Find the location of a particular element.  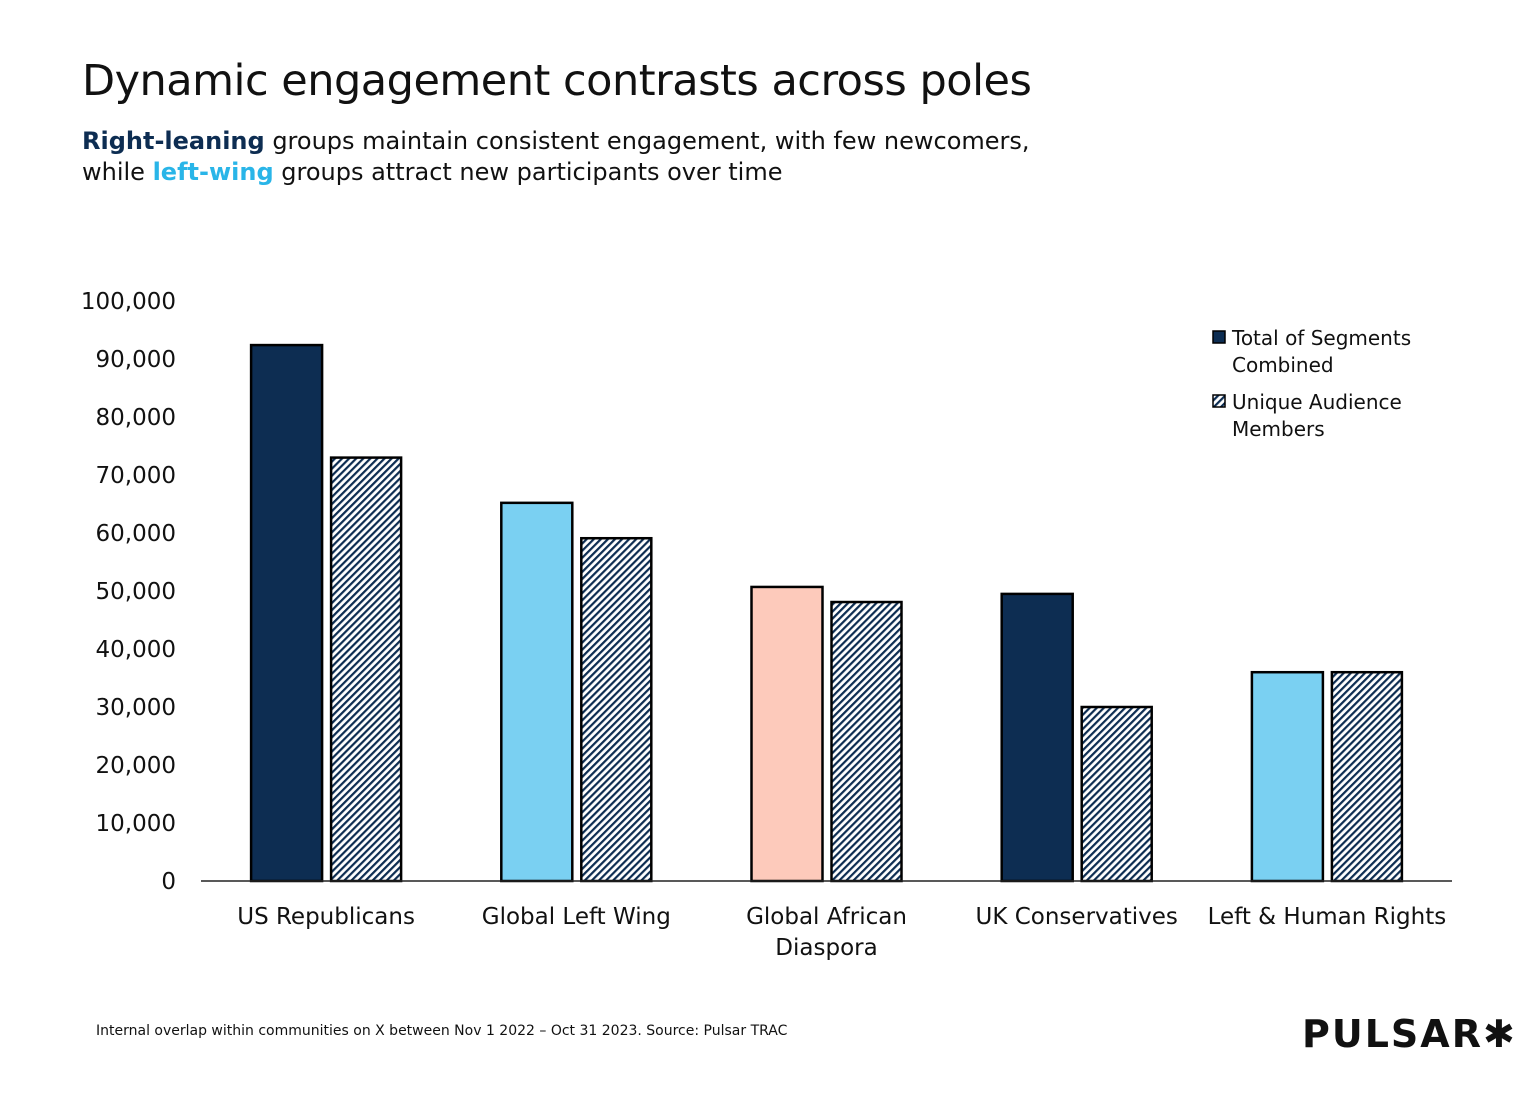

legend-label: Unique Audience is located at coordinates (1317, 402).